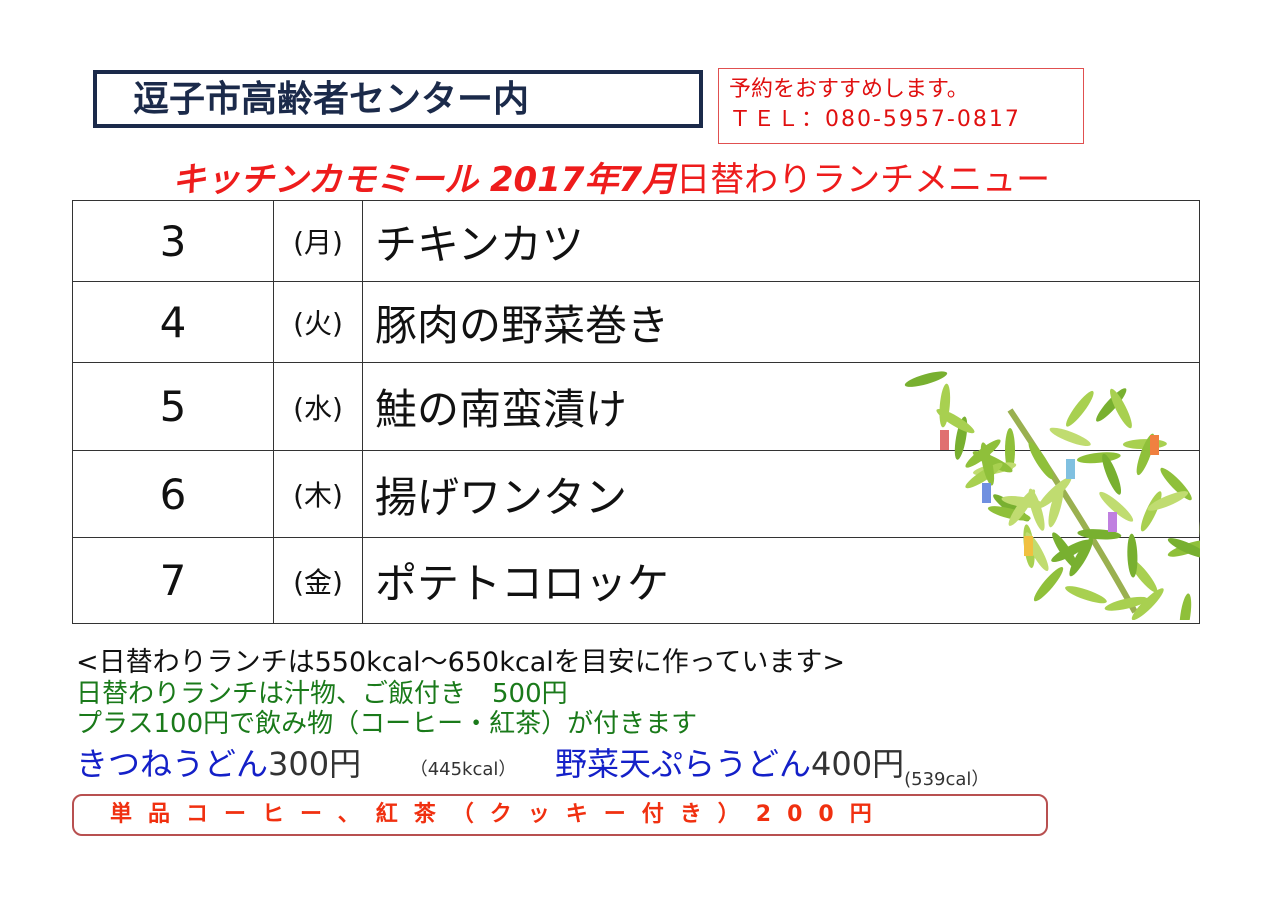 This screenshot has height=904, width=1280. What do you see at coordinates (315, 764) in the screenshot?
I see `kitsune-price: 300円` at bounding box center [315, 764].